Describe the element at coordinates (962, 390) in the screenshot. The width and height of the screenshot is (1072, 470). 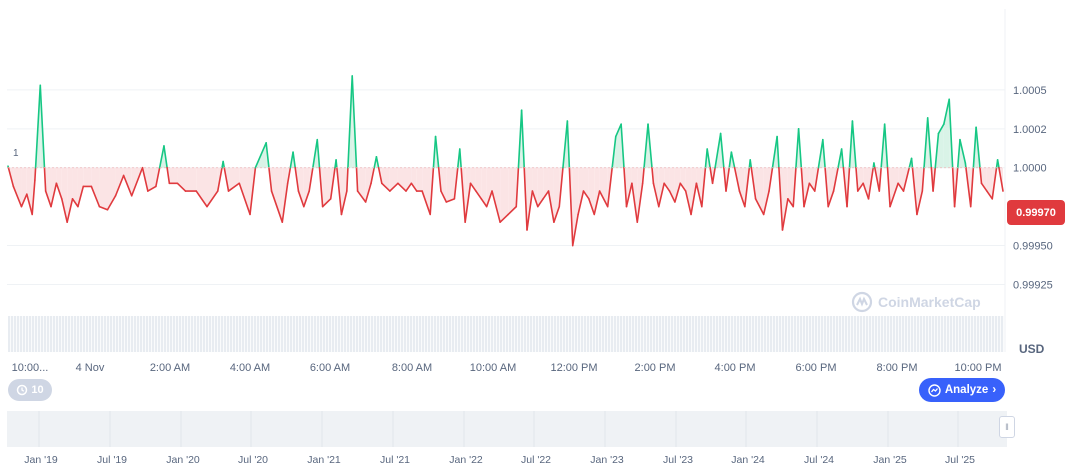
I see `analyze-button: Analyze ›` at that location.